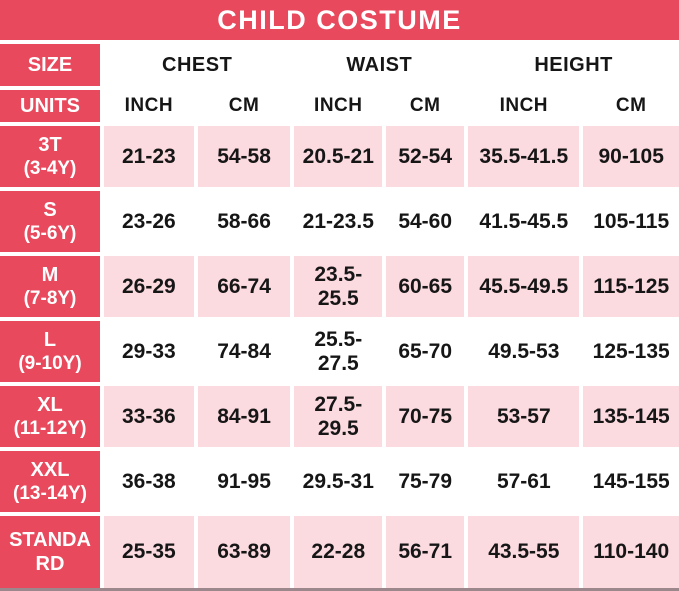 The width and height of the screenshot is (679, 591). Describe the element at coordinates (524, 482) in the screenshot. I see `value-cell: 57-61` at that location.